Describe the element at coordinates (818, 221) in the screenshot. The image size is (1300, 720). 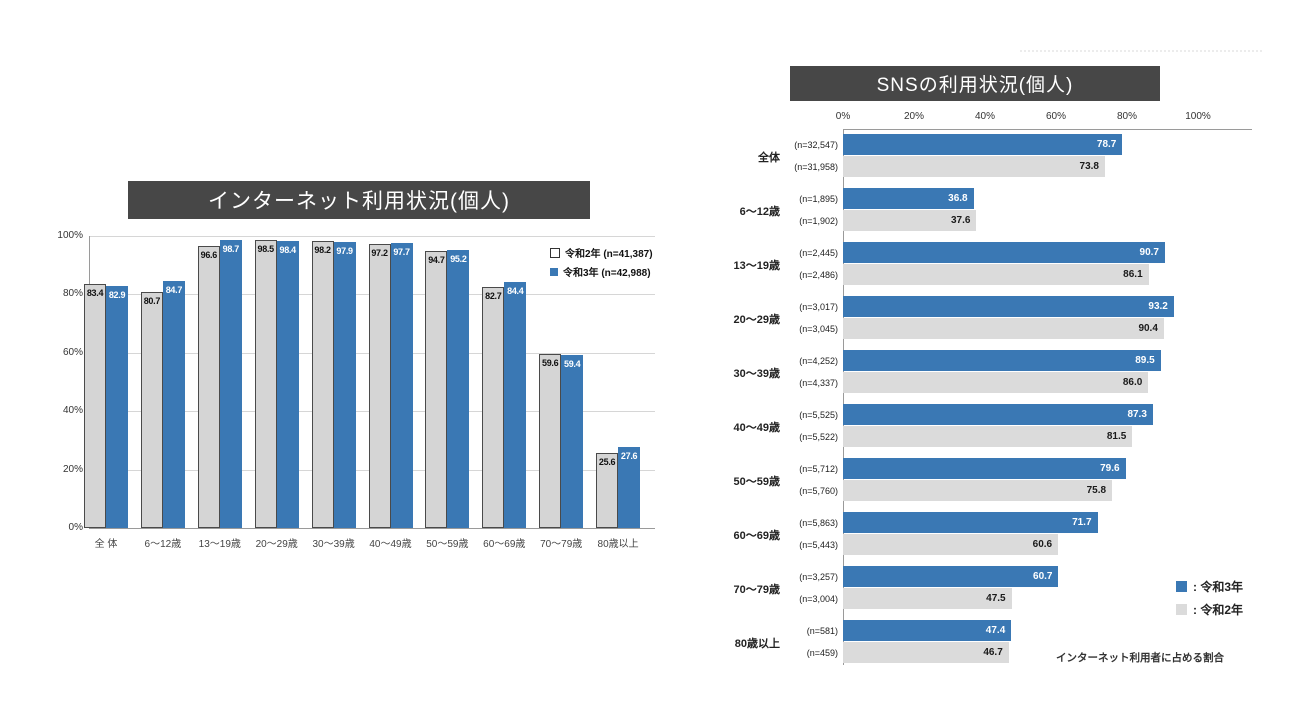
I see `sample-size-label-reiwa2: (n=1,902)` at that location.